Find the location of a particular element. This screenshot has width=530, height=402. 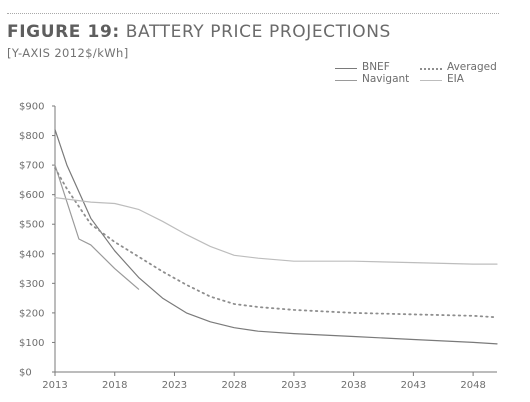

legend-swatch-bnef is located at coordinates (346, 68).